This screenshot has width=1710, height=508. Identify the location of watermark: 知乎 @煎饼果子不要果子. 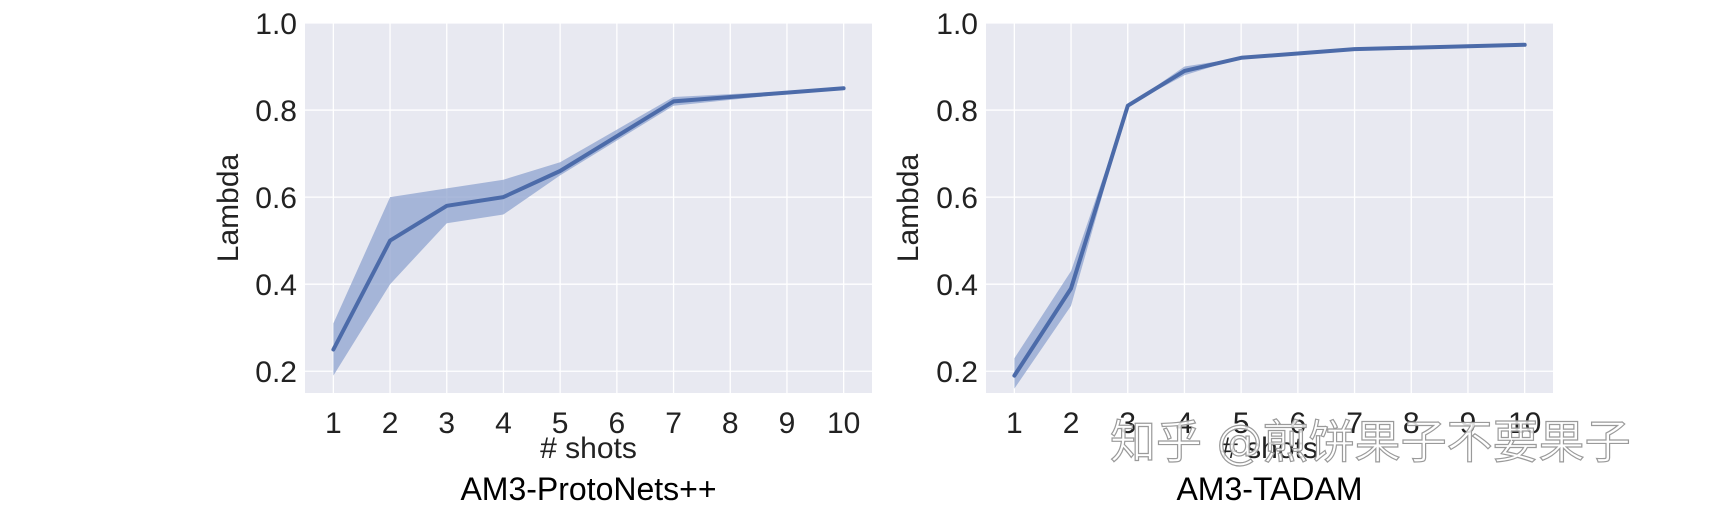
(1370, 442).